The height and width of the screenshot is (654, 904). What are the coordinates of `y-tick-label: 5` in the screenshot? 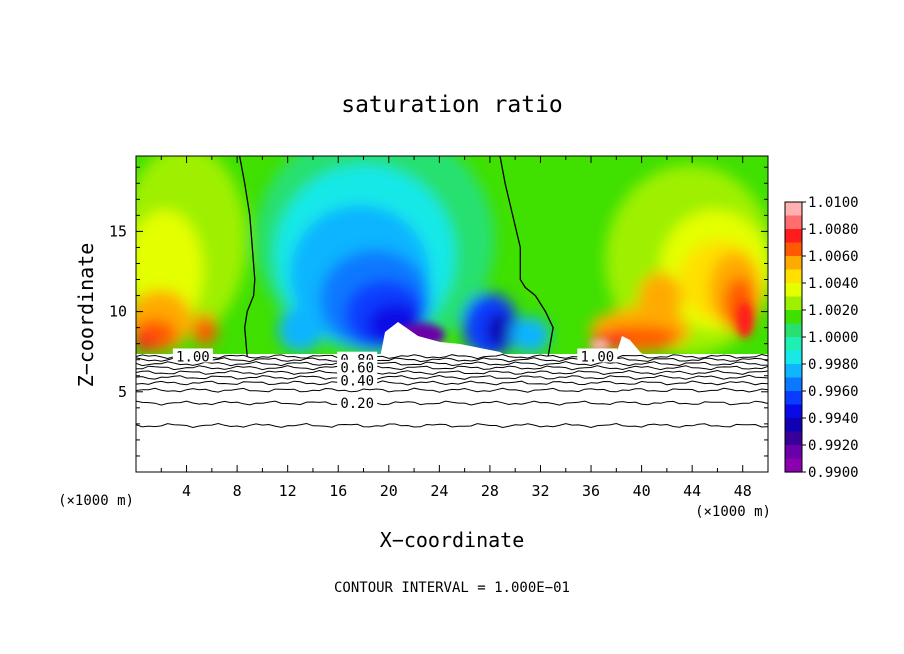 It's located at (122, 392).